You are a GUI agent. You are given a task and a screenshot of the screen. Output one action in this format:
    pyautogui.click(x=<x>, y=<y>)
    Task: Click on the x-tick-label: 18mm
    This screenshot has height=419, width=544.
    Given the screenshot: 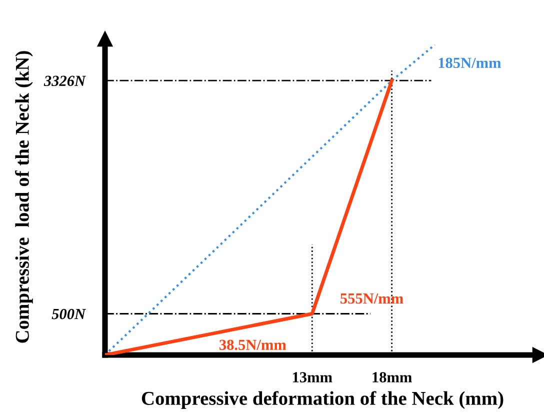 What is the action you would take?
    pyautogui.click(x=392, y=377)
    